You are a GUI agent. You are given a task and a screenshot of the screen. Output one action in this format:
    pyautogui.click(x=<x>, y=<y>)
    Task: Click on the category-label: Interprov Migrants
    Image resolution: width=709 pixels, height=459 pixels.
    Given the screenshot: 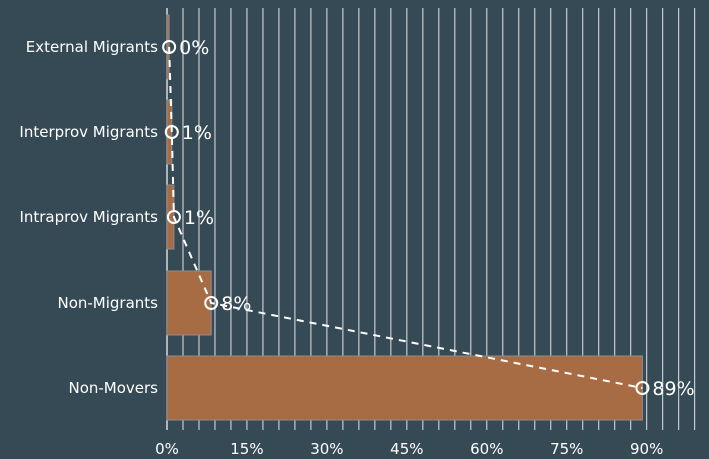 What is the action you would take?
    pyautogui.click(x=88, y=132)
    